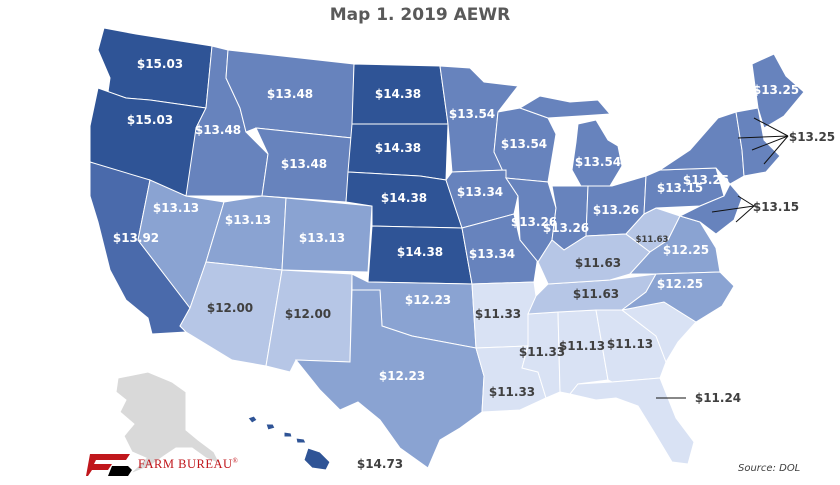 This screenshot has height=485, width=840. What do you see at coordinates (706, 180) in the screenshot?
I see `state-label-ny: $13.25` at bounding box center [706, 180].